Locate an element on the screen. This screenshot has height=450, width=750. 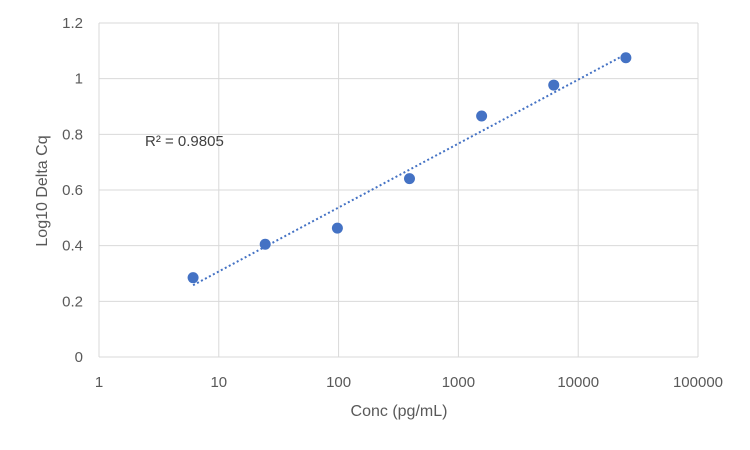
y-tick-label: 0.4 is located at coordinates (72, 246).